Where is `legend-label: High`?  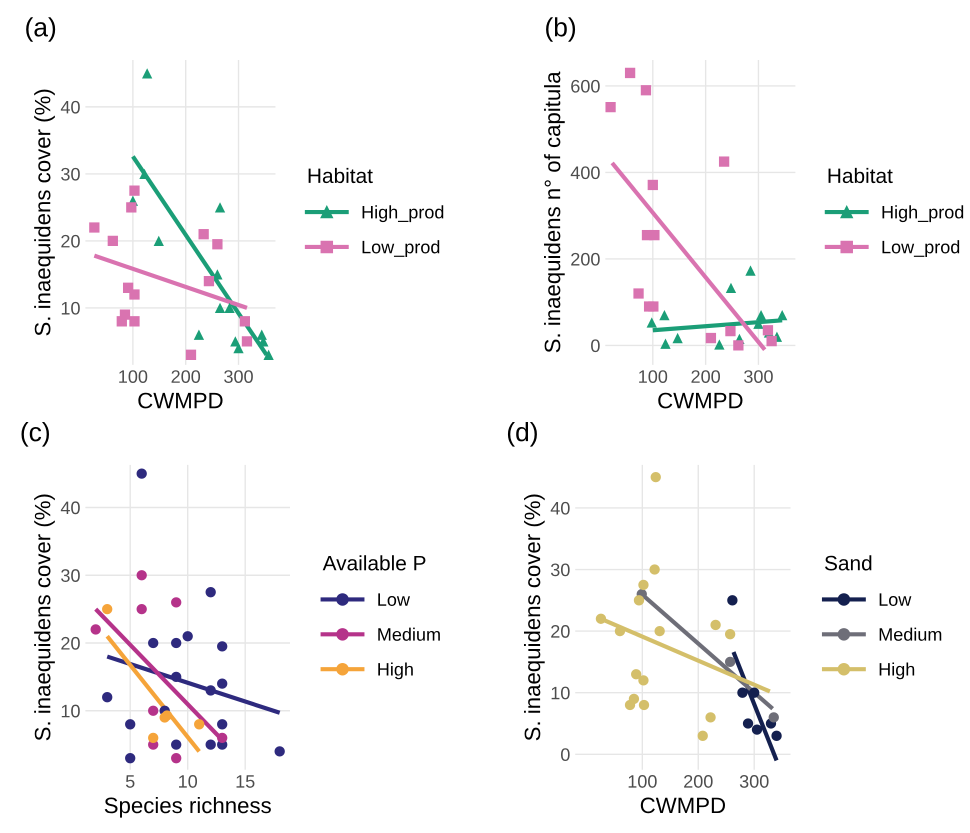
legend-label: High is located at coordinates (897, 671).